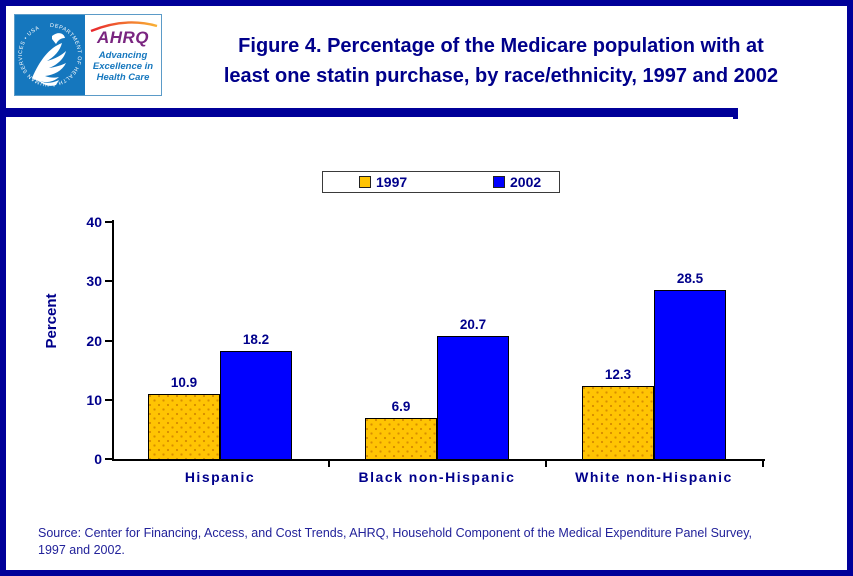  I want to click on bar-value-label: 10.9, so click(184, 382).